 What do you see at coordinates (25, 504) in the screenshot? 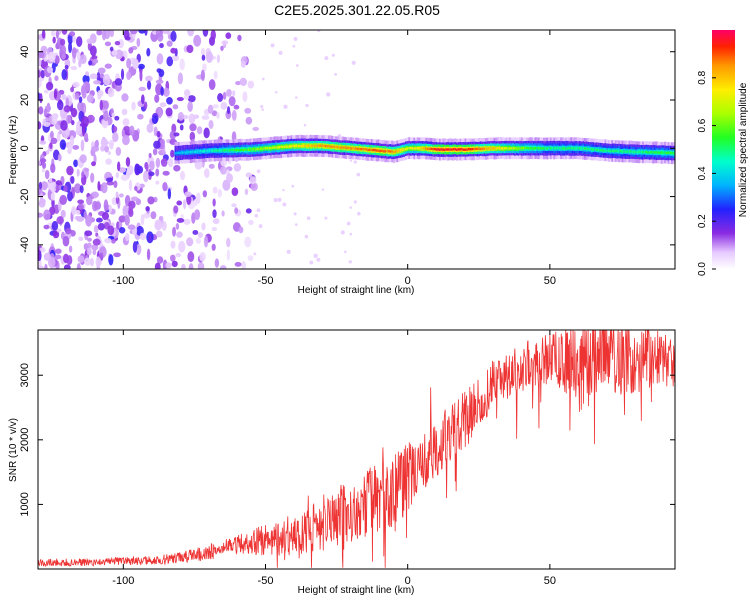
I see `snr-y-tick-label: 1000` at bounding box center [25, 504].